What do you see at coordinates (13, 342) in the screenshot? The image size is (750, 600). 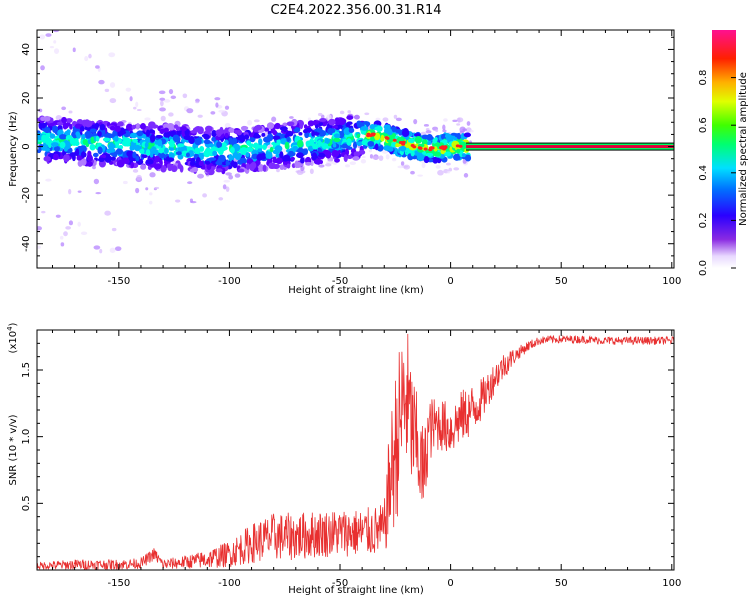 I see `snr-y-scale-base: (x10` at bounding box center [13, 342].